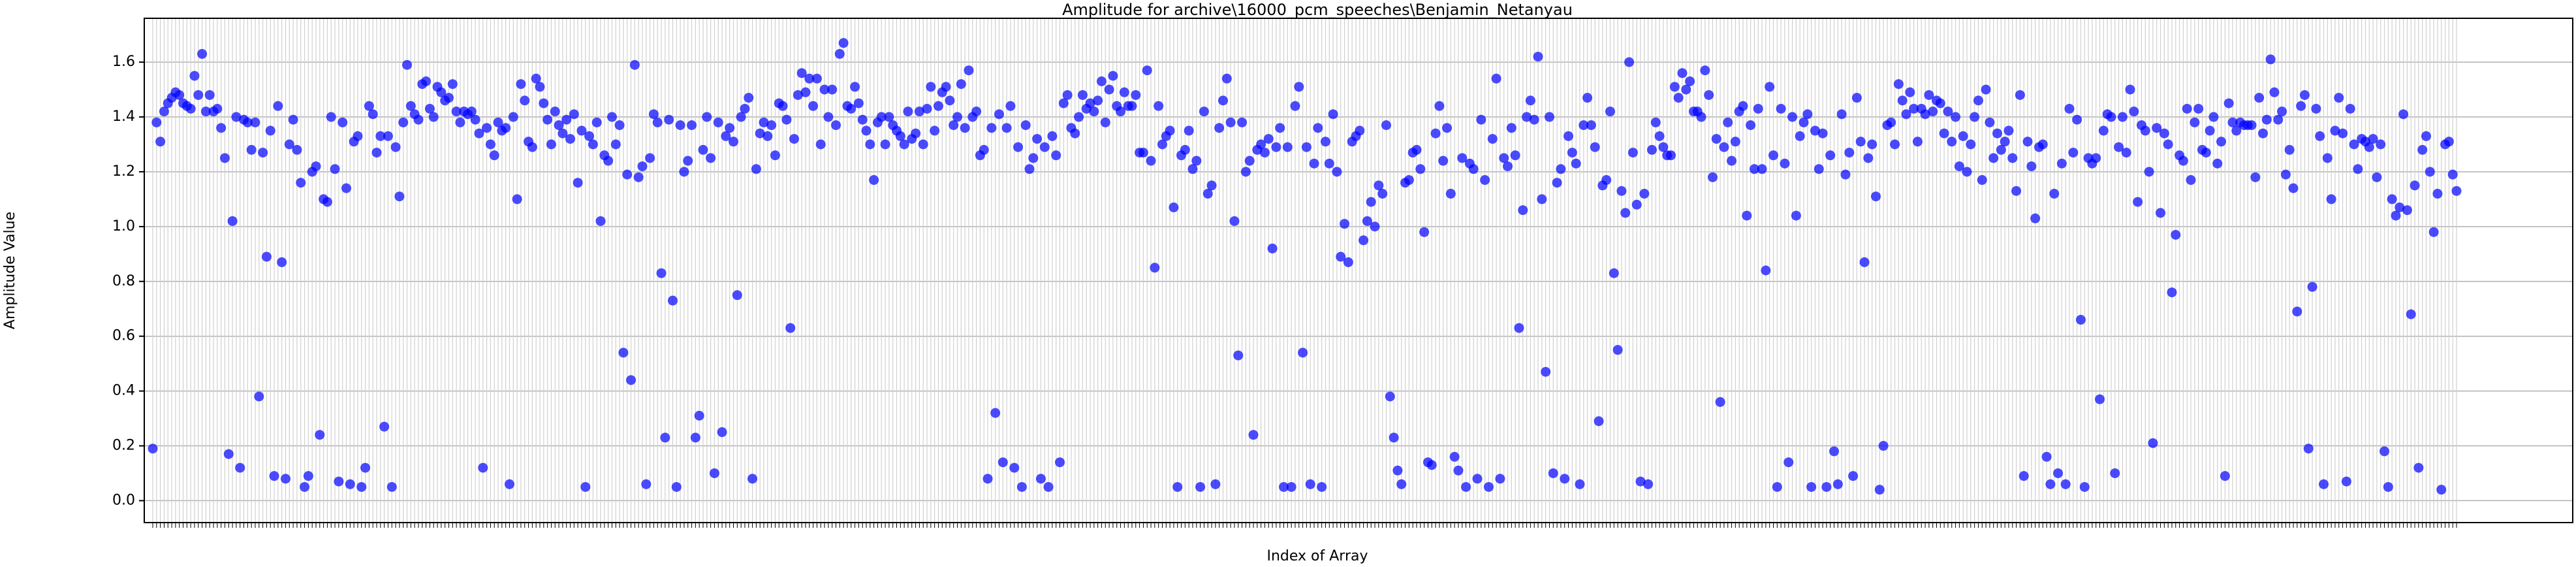 The width and height of the screenshot is (2576, 567). What do you see at coordinates (123, 281) in the screenshot?
I see `y-tick-label: 0.8` at bounding box center [123, 281].